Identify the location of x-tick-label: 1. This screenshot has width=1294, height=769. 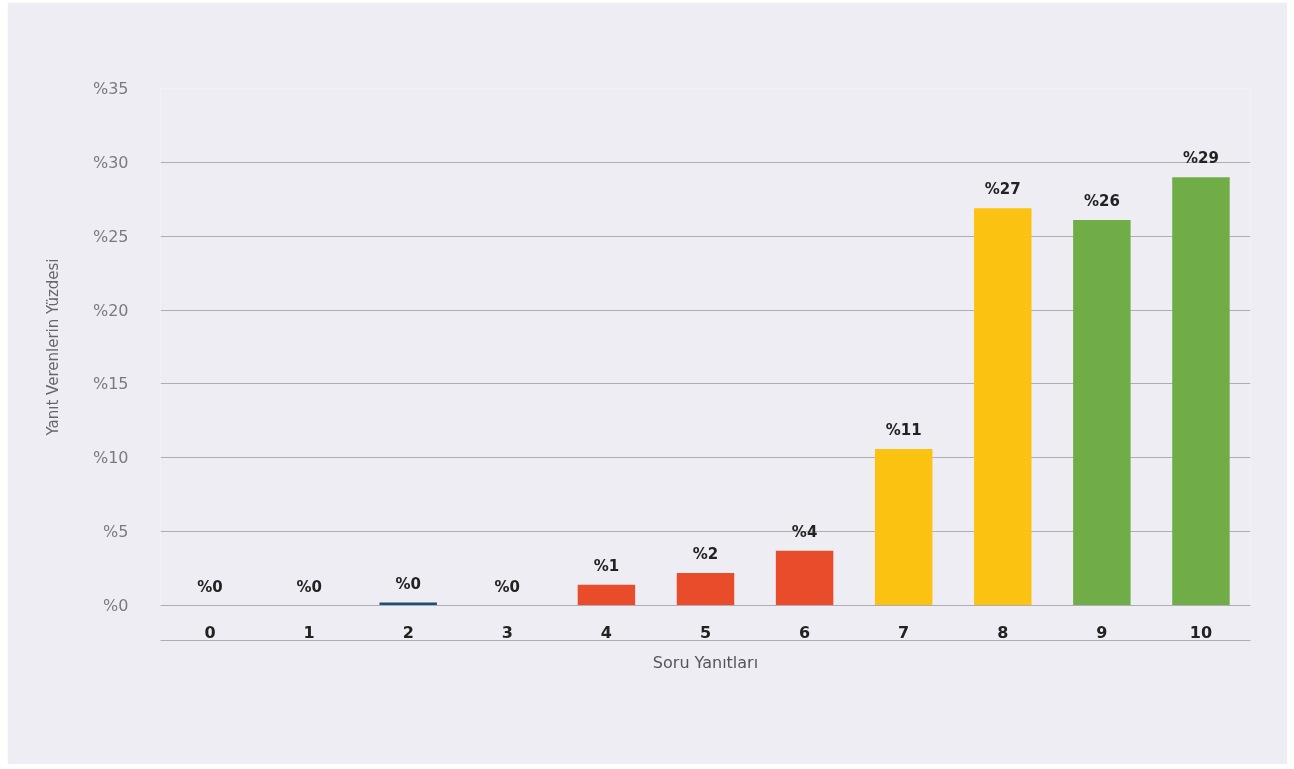
(309, 632).